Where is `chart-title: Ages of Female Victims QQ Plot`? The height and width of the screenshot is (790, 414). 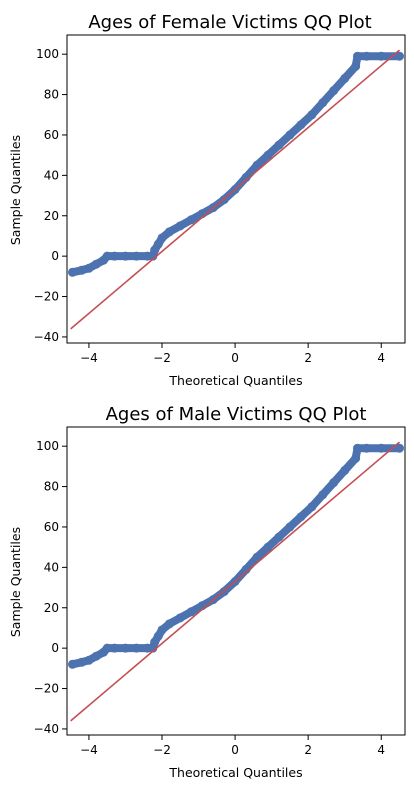 chart-title: Ages of Female Victims QQ Plot is located at coordinates (229, 22).